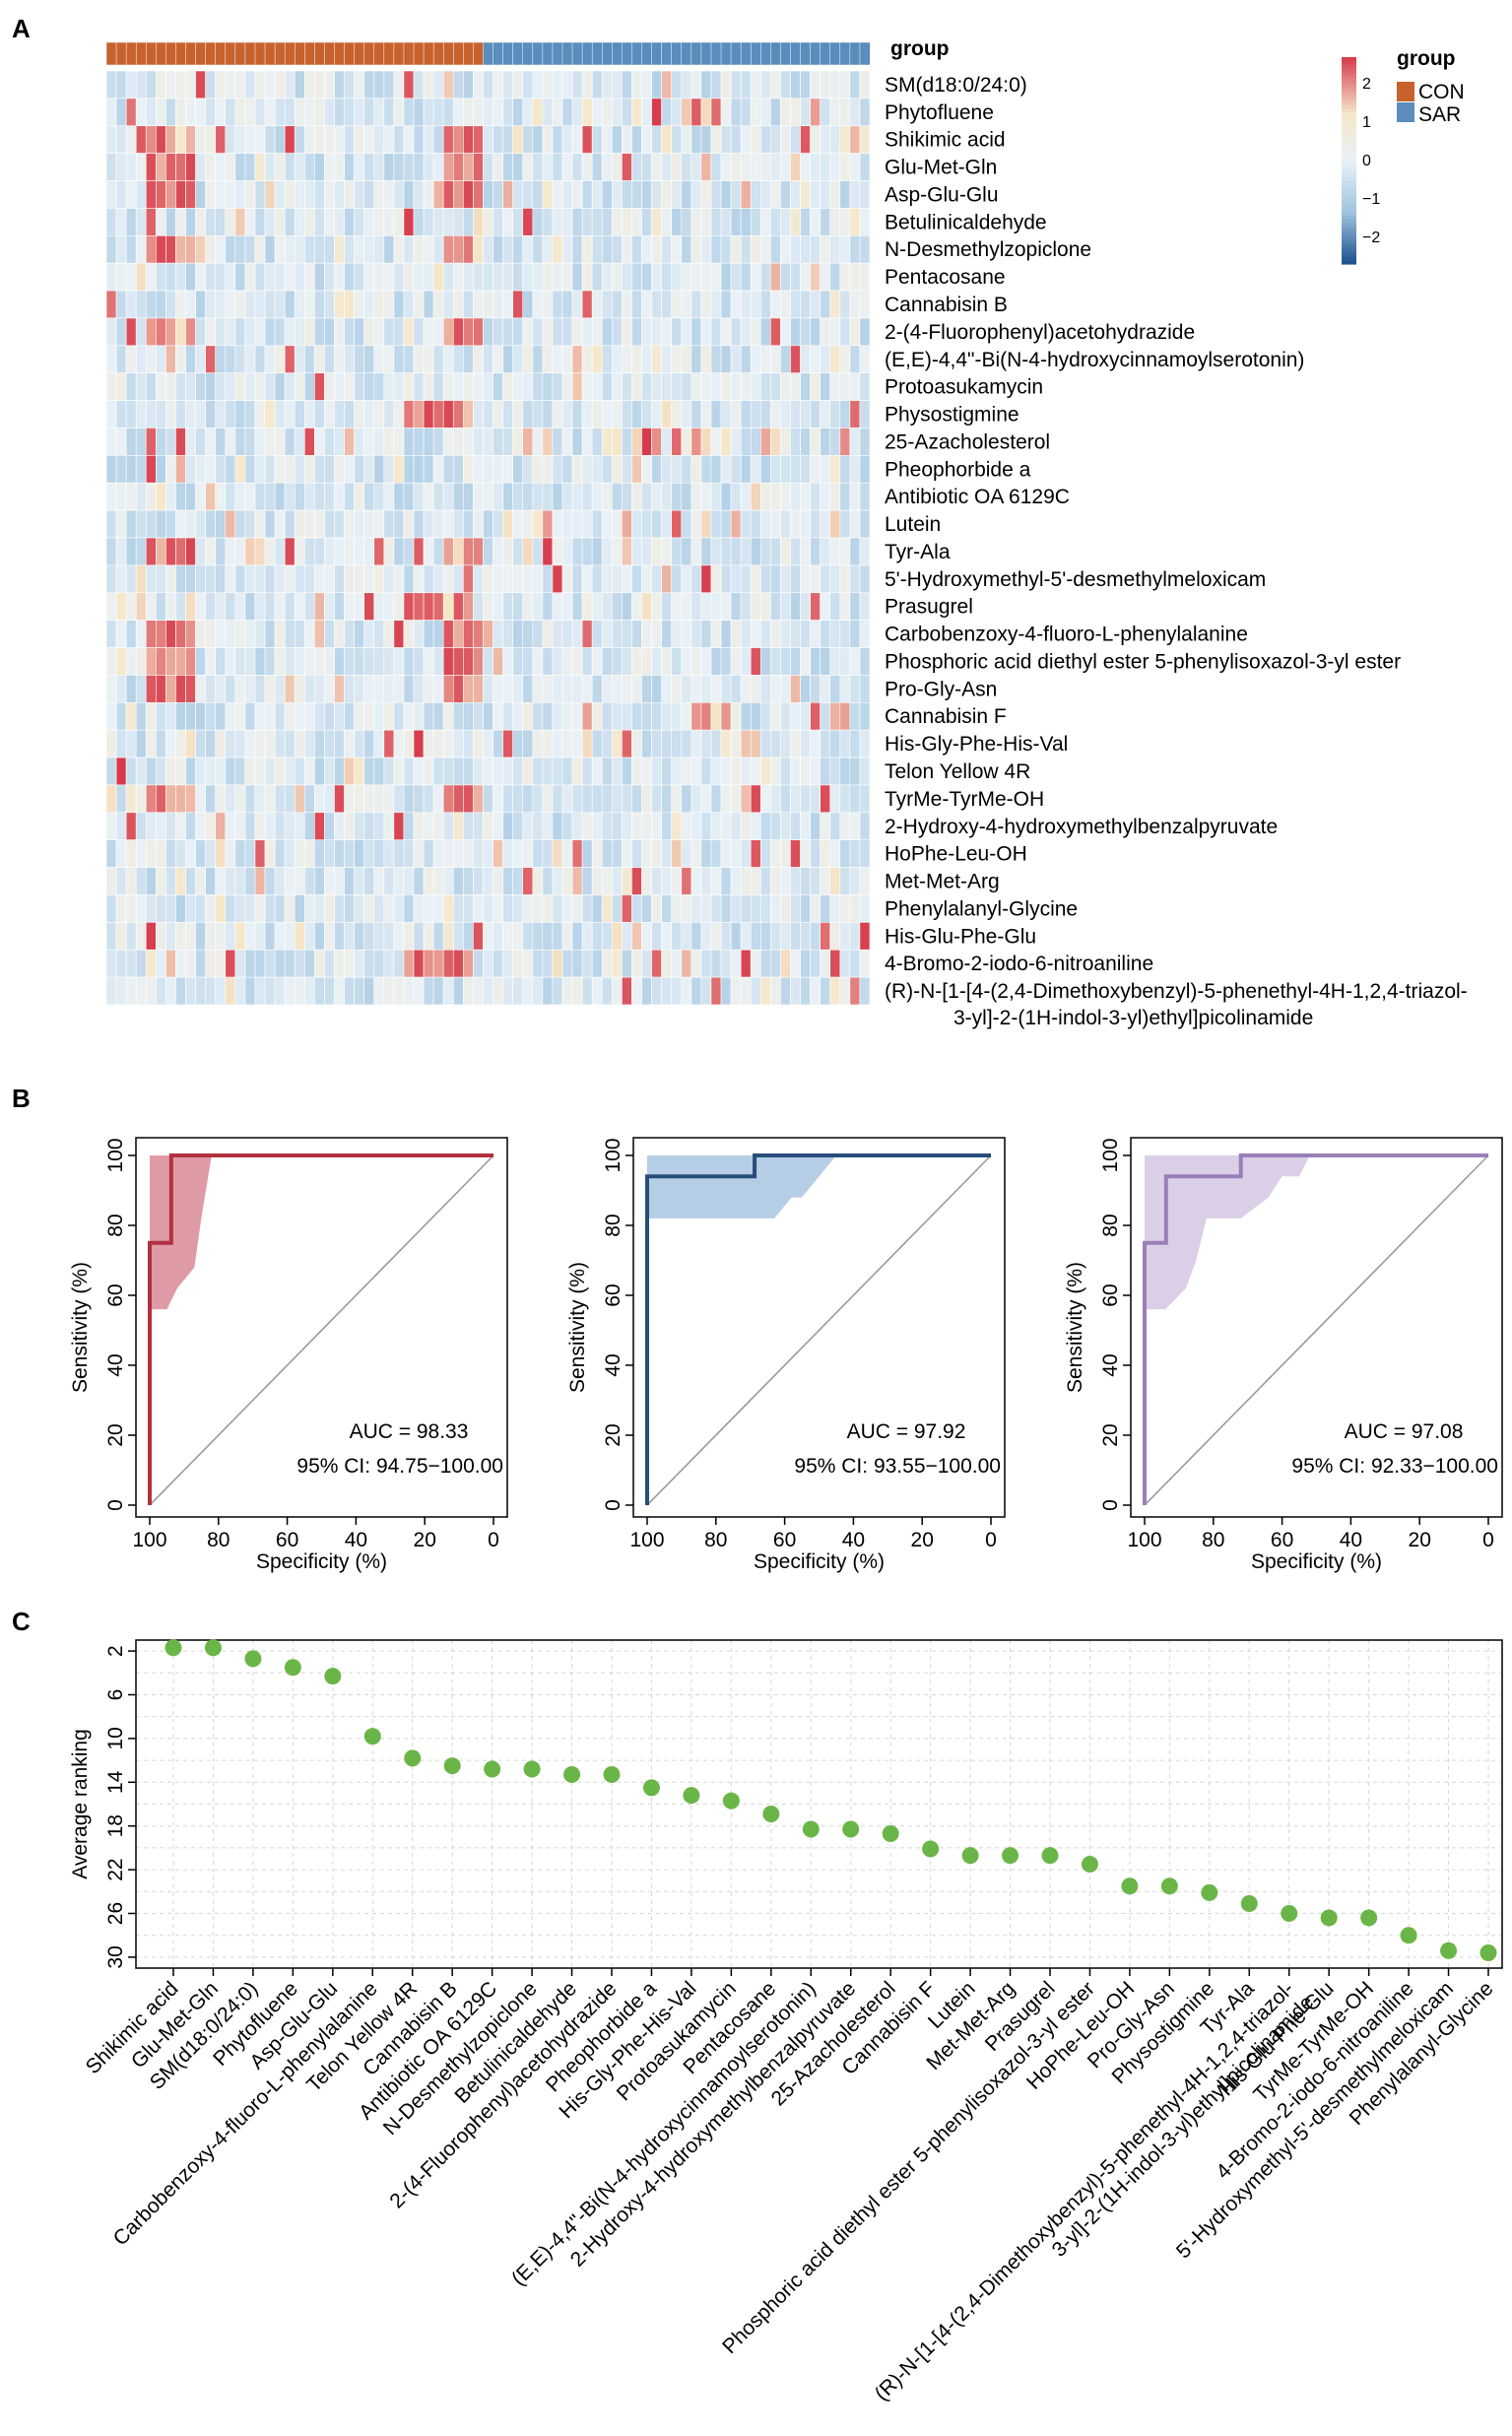 This screenshot has height=2436, width=1512. Describe the element at coordinates (1066, 635) in the screenshot. I see `heatmap-row-label: Carbobenzoxy-4-fluoro-L-phenylalanine` at that location.